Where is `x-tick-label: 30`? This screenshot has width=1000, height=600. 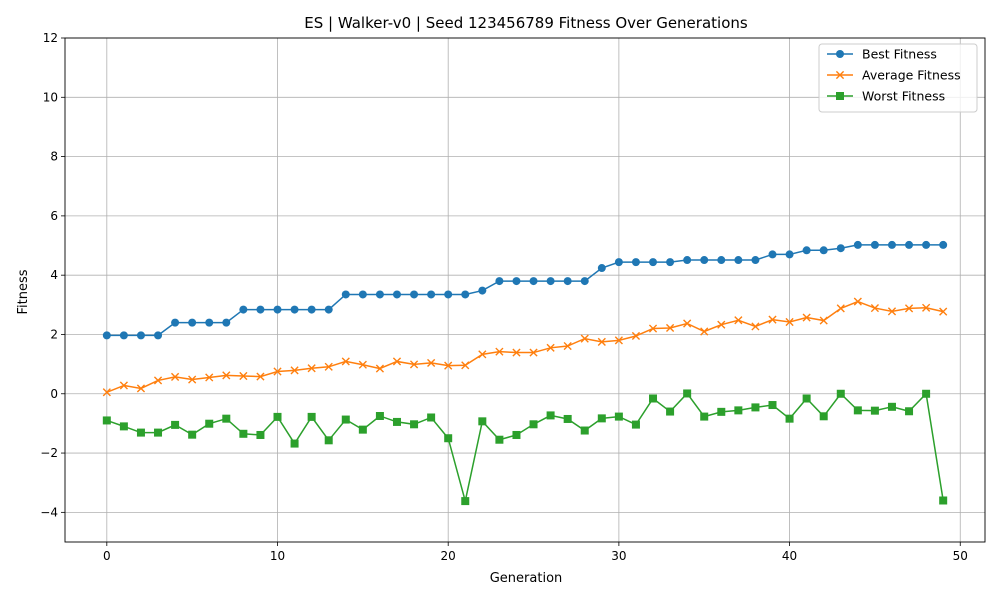 x-tick-label: 30 is located at coordinates (618, 556).